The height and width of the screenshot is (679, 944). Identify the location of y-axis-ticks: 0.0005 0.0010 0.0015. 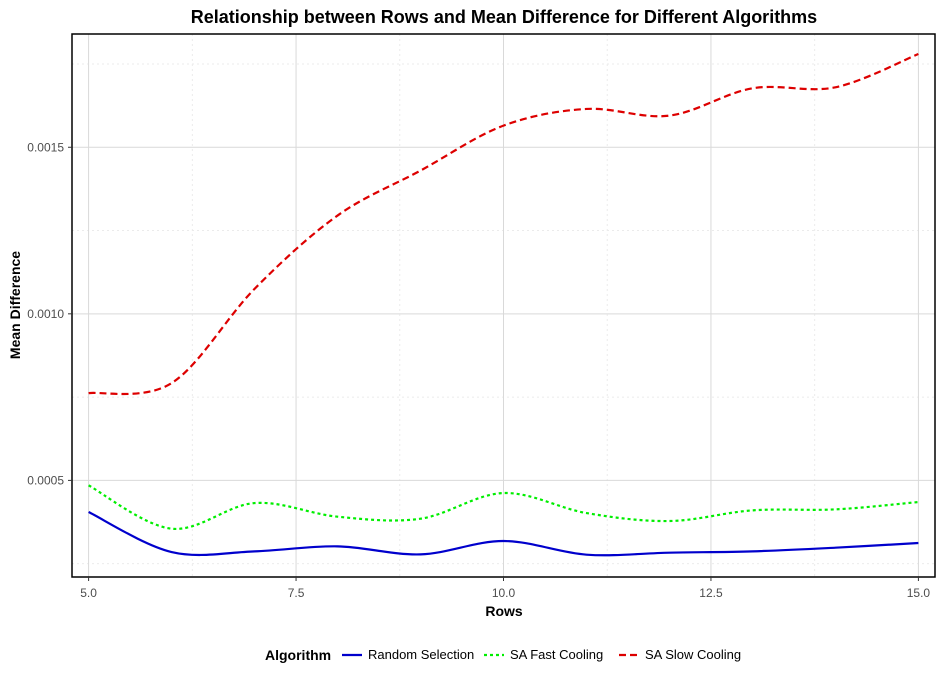
(49, 313).